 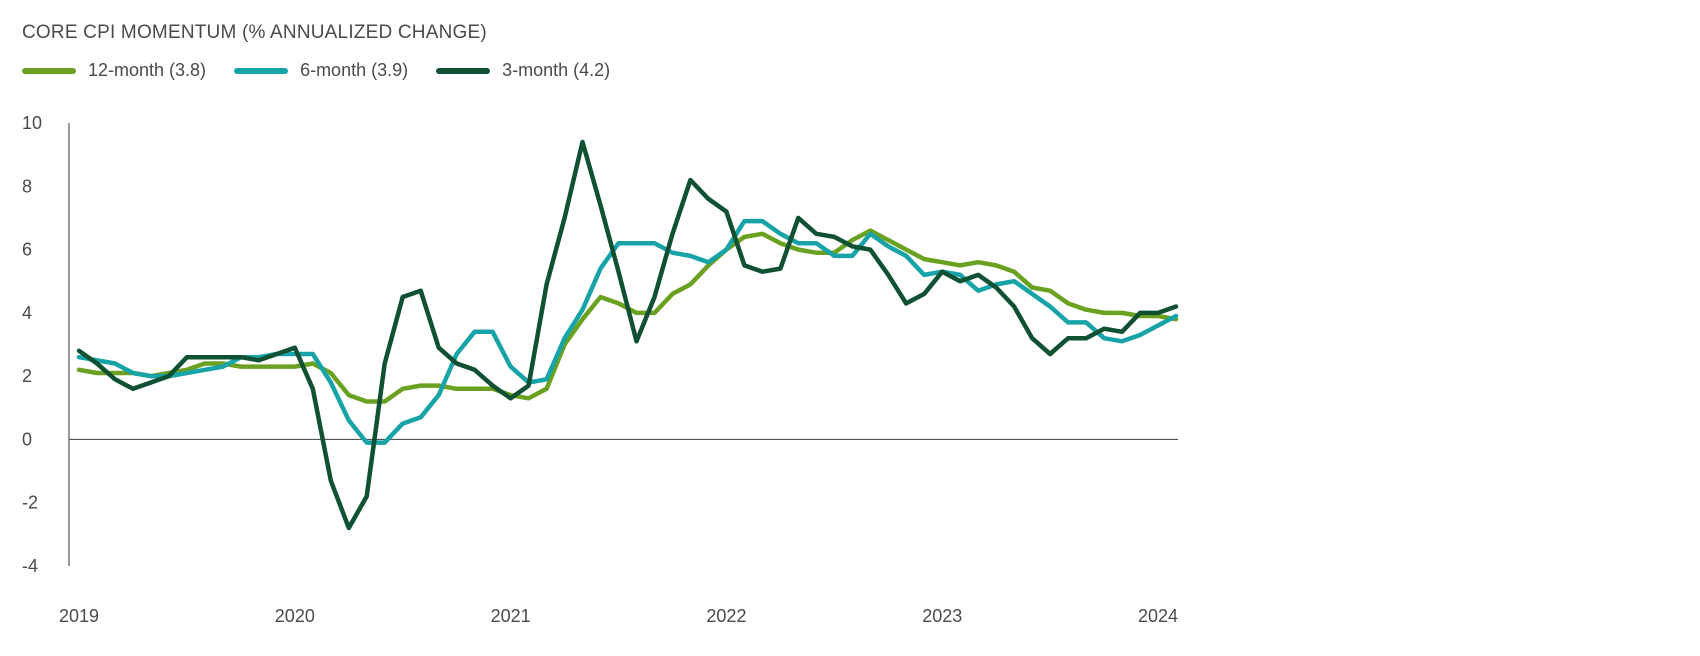 I want to click on legend-item-6-month: 6-month (3.9), so click(x=321, y=70).